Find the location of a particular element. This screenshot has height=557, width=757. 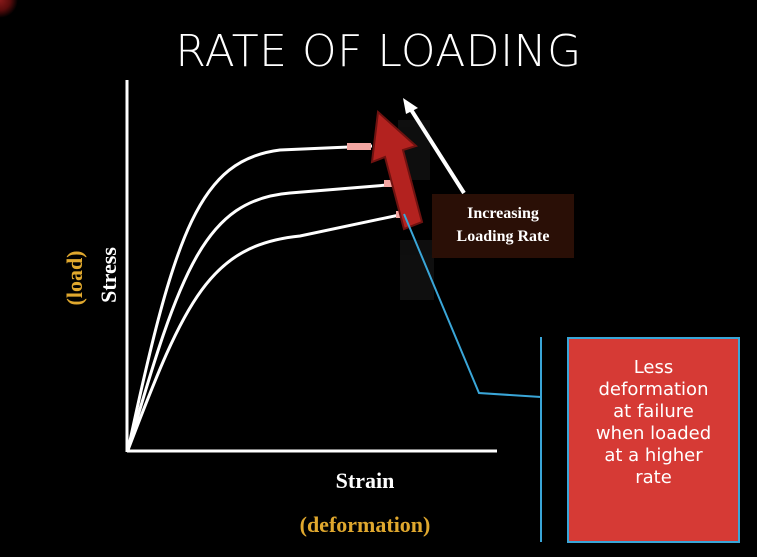

rate-label-line1: Increasing is located at coordinates (503, 213).